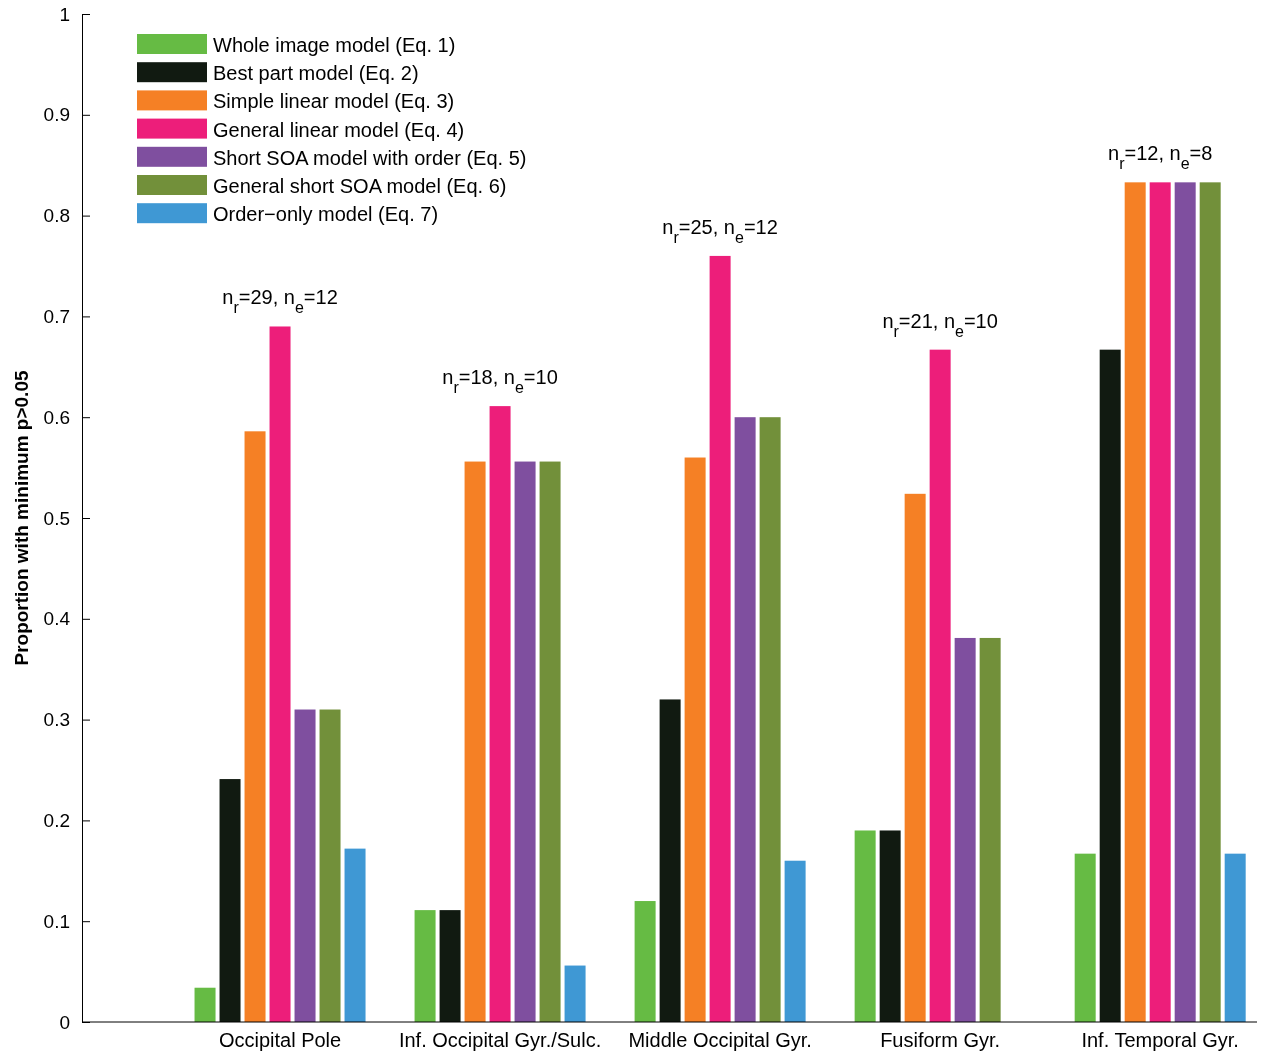 This screenshot has height=1054, width=1265. Describe the element at coordinates (360, 186) in the screenshot. I see `legend-label: General short SOA model (Eq. 6)` at that location.